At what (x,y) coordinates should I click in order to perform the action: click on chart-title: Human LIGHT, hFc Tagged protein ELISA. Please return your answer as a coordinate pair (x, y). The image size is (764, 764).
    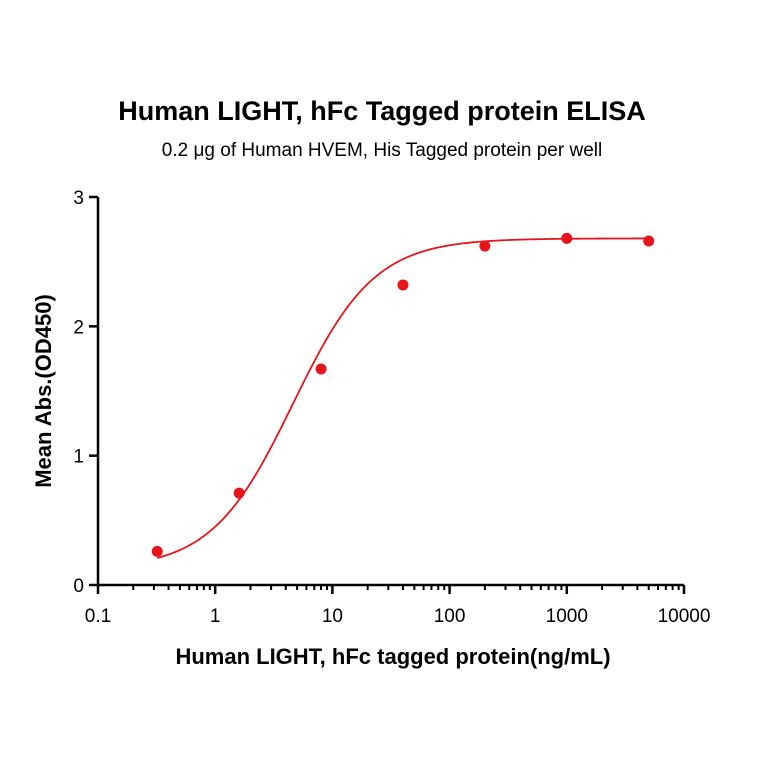
    Looking at the image, I should click on (382, 111).